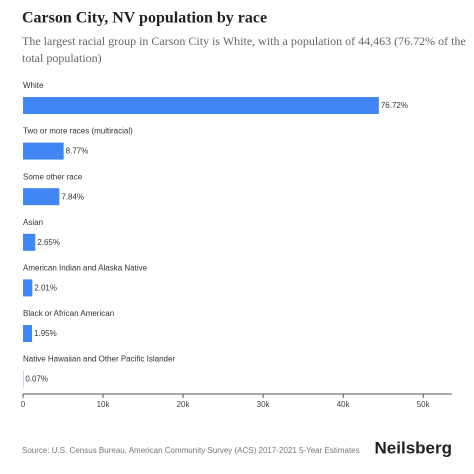 This screenshot has width=474, height=474. I want to click on category-label: American Indian and Alaska Native, so click(85, 268).